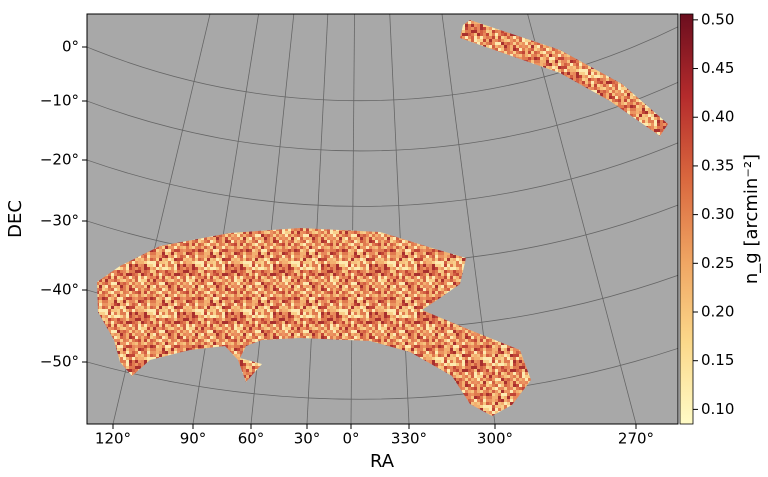 Image resolution: width=768 pixels, height=477 pixels. Describe the element at coordinates (636, 439) in the screenshot. I see `x-tick-label: 270°` at that location.